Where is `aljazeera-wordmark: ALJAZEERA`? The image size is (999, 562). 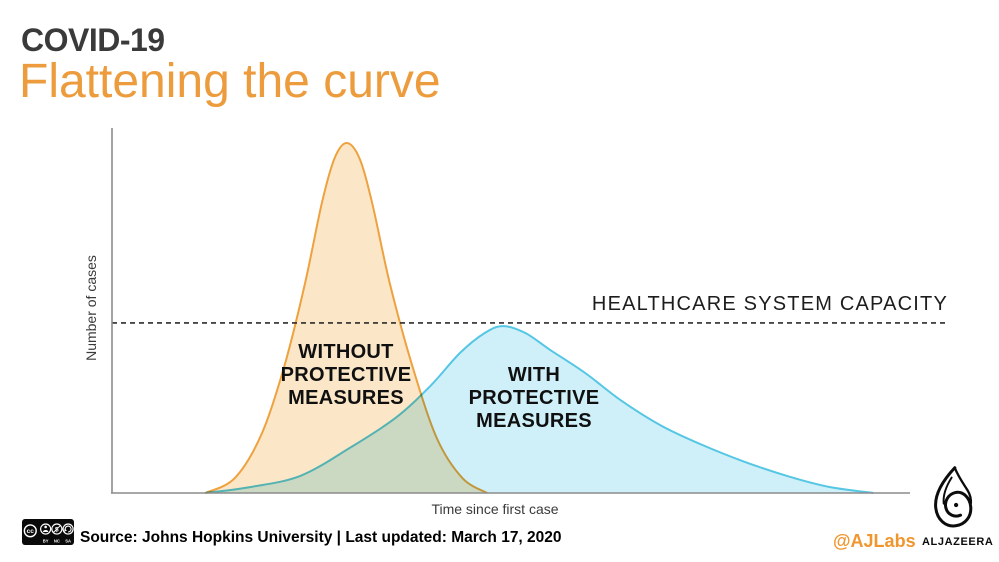
aljazeera-wordmark: ALJAZEERA is located at coordinates (958, 542).